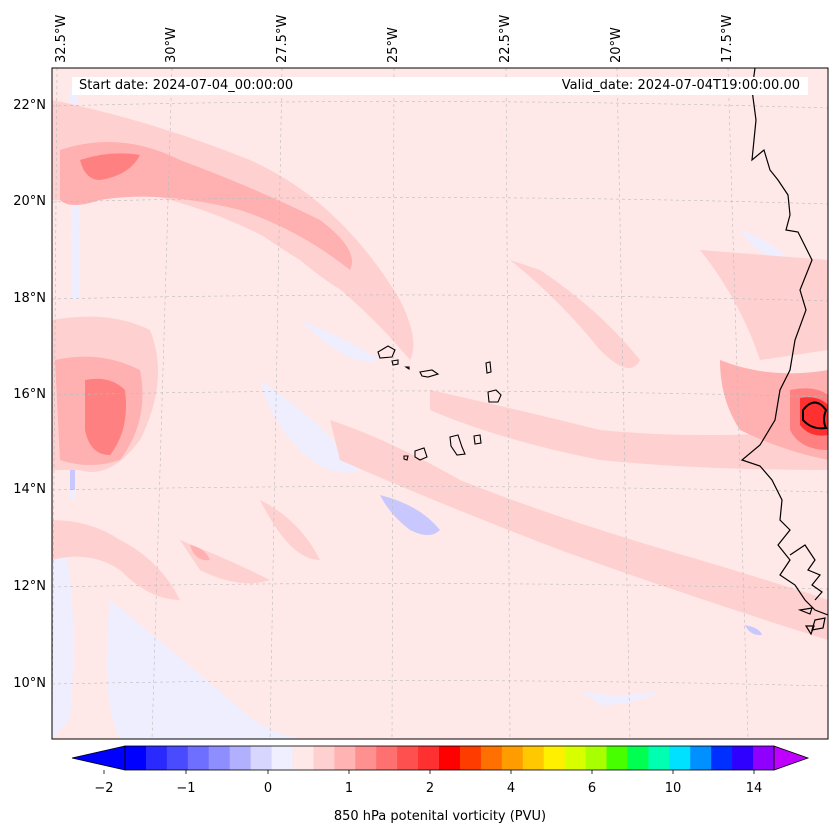  Describe the element at coordinates (811, 621) in the screenshot. I see `bissagos` at that location.